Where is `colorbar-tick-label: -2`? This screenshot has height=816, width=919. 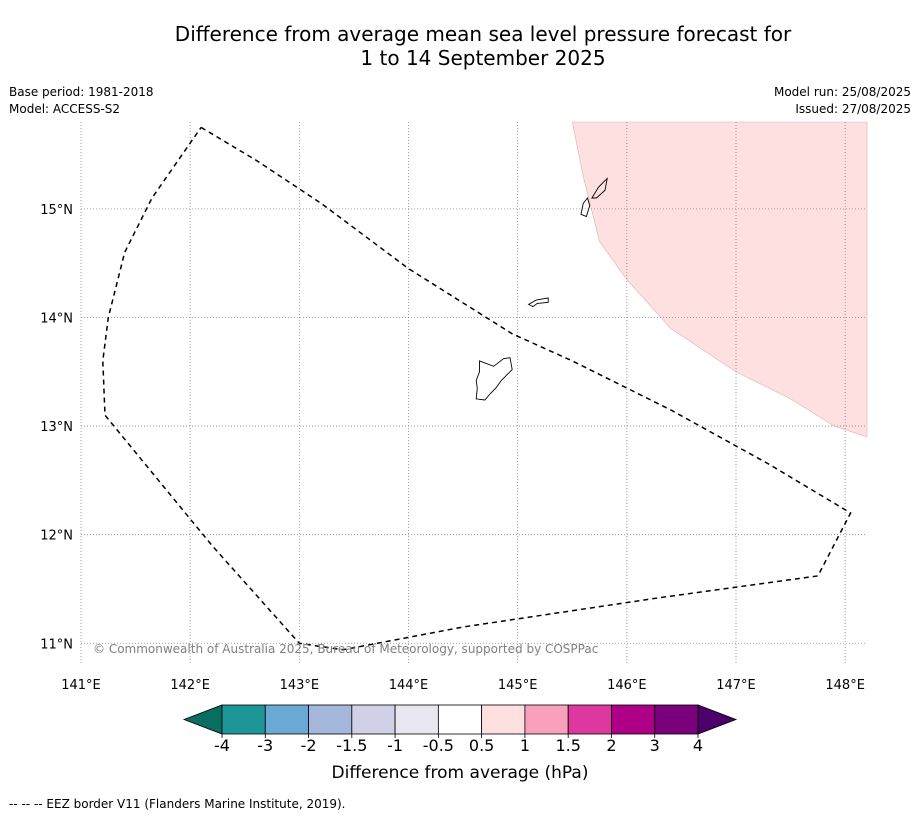 colorbar-tick-label: -2 is located at coordinates (309, 745).